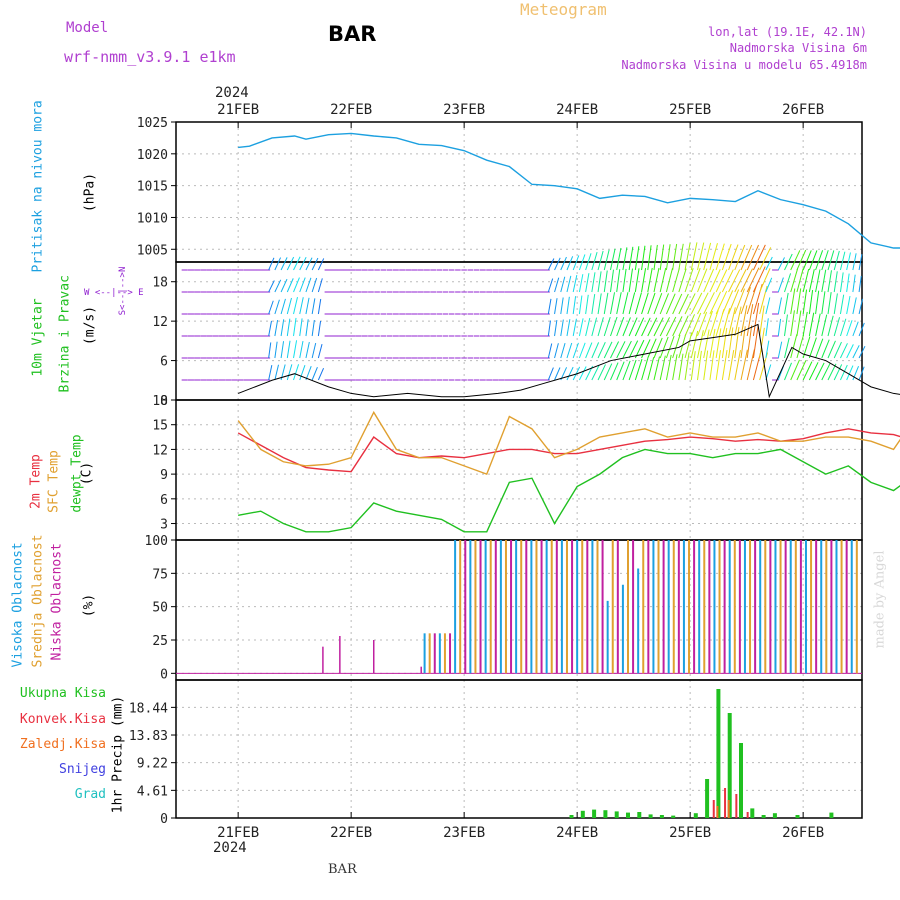 This screenshot has width=900, height=900. I want to click on wind-speed-line, so click(568, 361).